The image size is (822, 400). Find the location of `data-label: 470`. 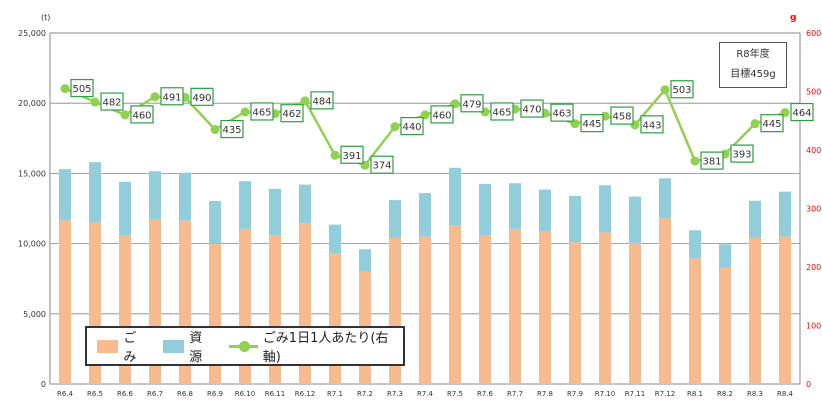

data-label: 470 is located at coordinates (531, 110).